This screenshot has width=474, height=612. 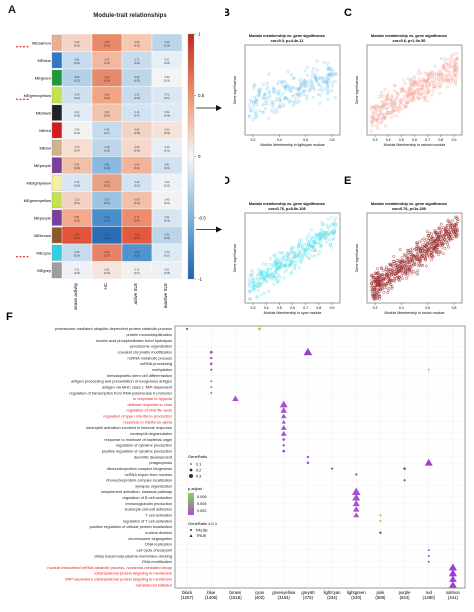 What do you see at coordinates (155, 549) in the screenshot?
I see `go-term-label: cell cycle checkpoint` at bounding box center [155, 549].